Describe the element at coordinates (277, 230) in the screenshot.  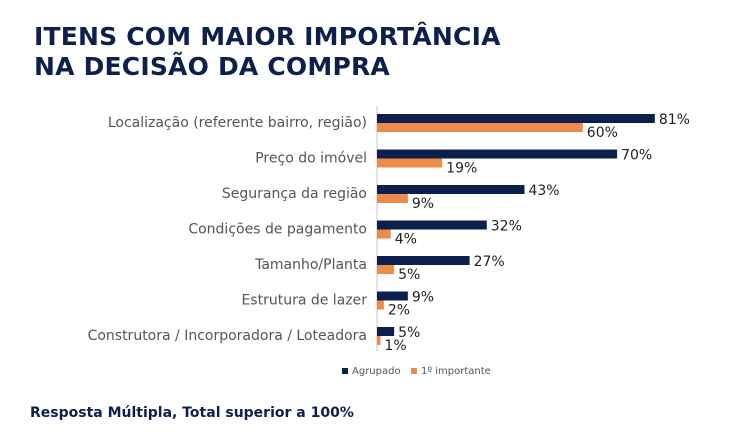
I see `category-label: Condições de pagamento` at that location.